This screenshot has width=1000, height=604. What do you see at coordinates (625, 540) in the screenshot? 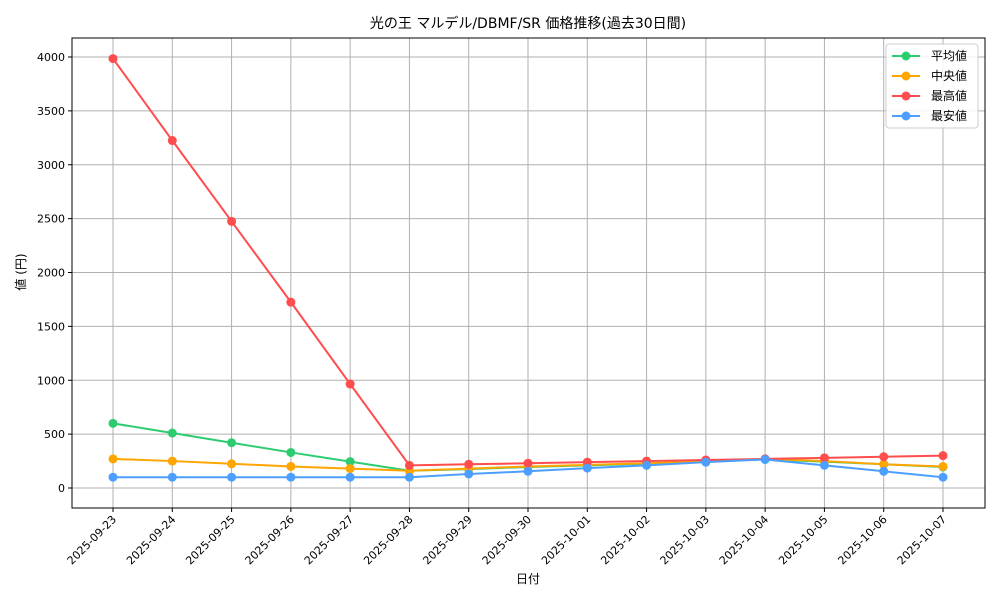
I see `x-tick-label: 2025-10-02` at bounding box center [625, 540].